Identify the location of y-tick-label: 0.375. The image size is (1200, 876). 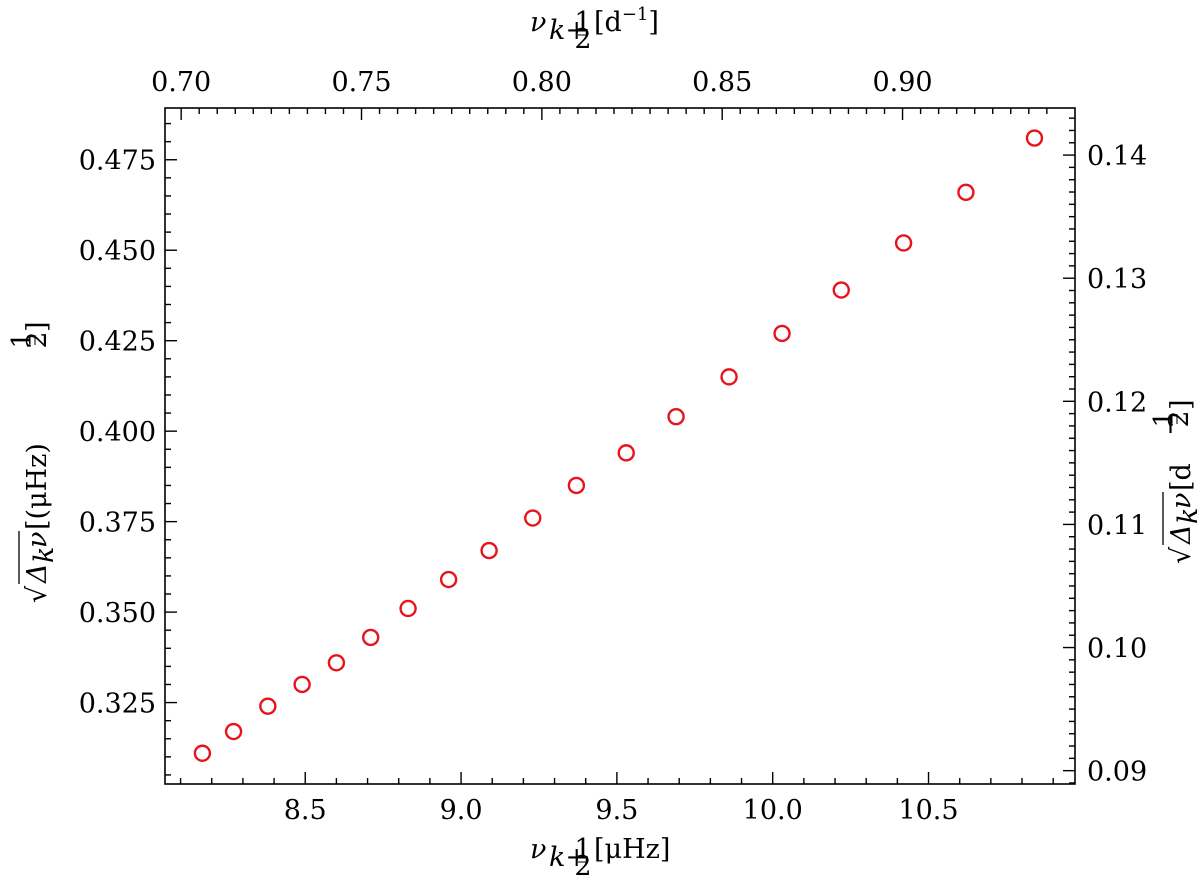
(117, 523).